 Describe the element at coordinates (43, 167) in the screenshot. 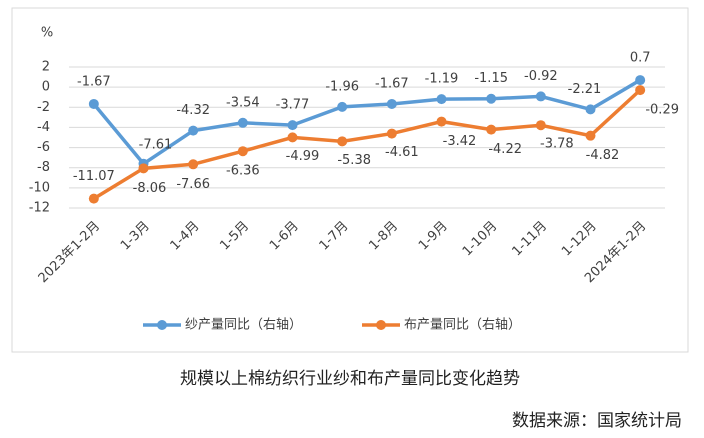

I see `y-tick-label: -8` at that location.